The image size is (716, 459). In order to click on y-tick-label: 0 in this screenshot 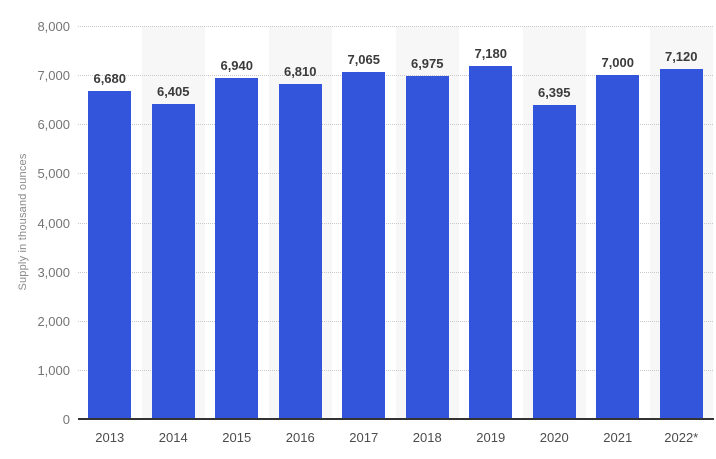, I will do `click(66, 419)`.